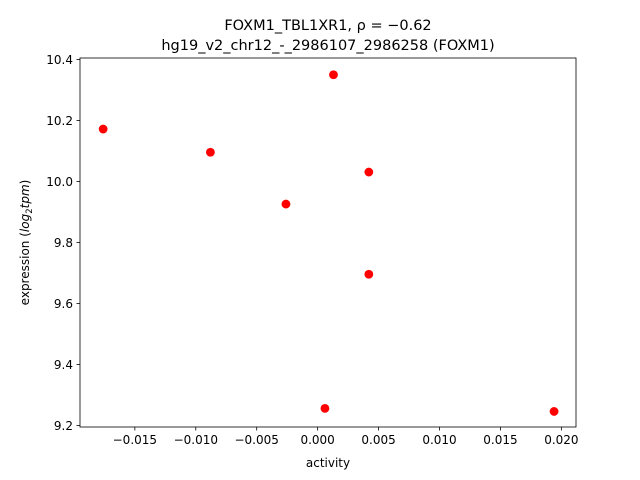 The width and height of the screenshot is (640, 480). What do you see at coordinates (561, 440) in the screenshot?
I see `x-tick-label: 0.020` at bounding box center [561, 440].